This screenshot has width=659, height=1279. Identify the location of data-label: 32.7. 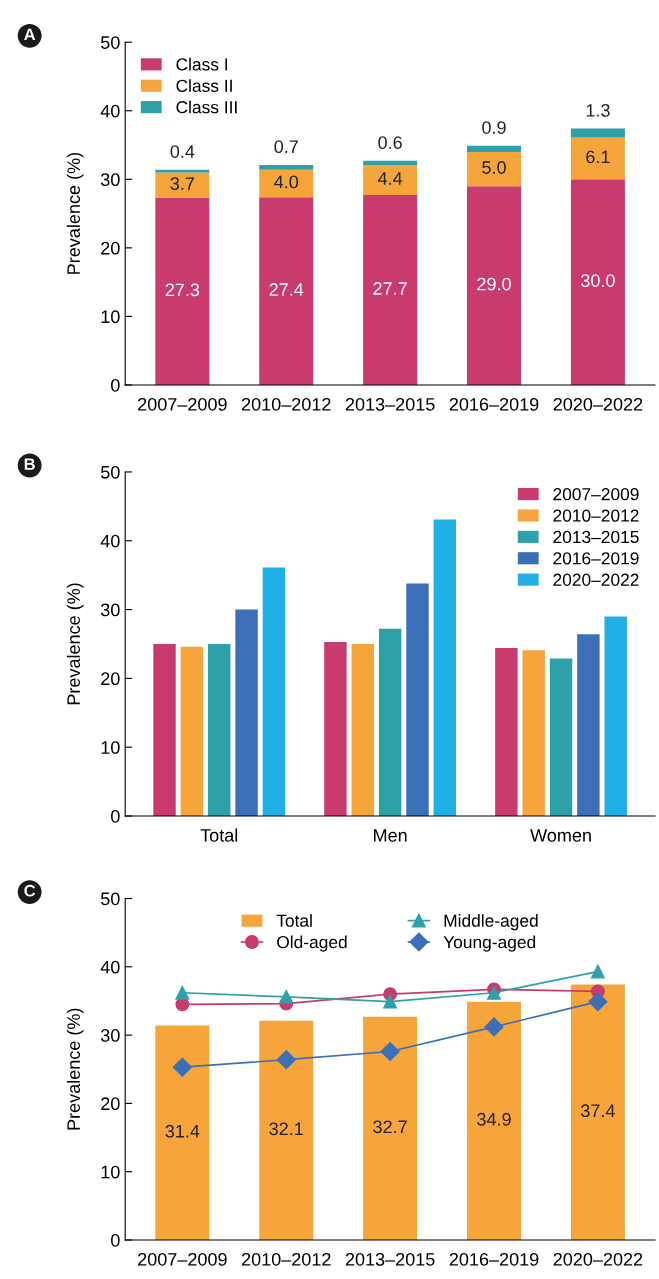
(390, 1127).